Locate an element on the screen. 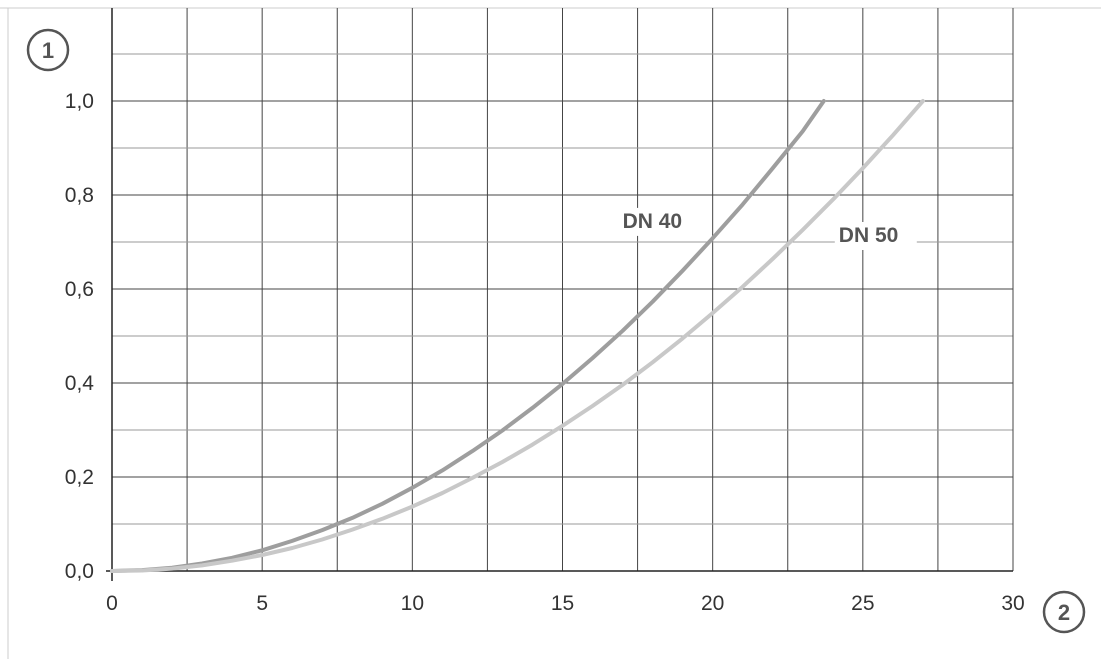 The width and height of the screenshot is (1101, 664). x-tick-label: 30 is located at coordinates (1012, 603).